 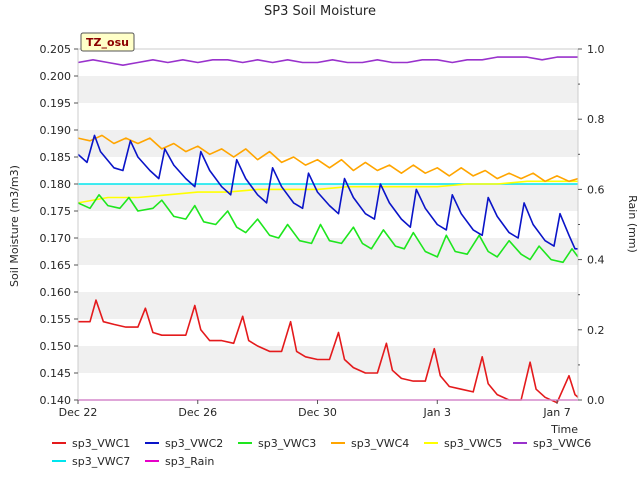 What do you see at coordinates (101, 461) in the screenshot?
I see `legend-label-sp3_VWC7: sp3_VWC7` at bounding box center [101, 461].